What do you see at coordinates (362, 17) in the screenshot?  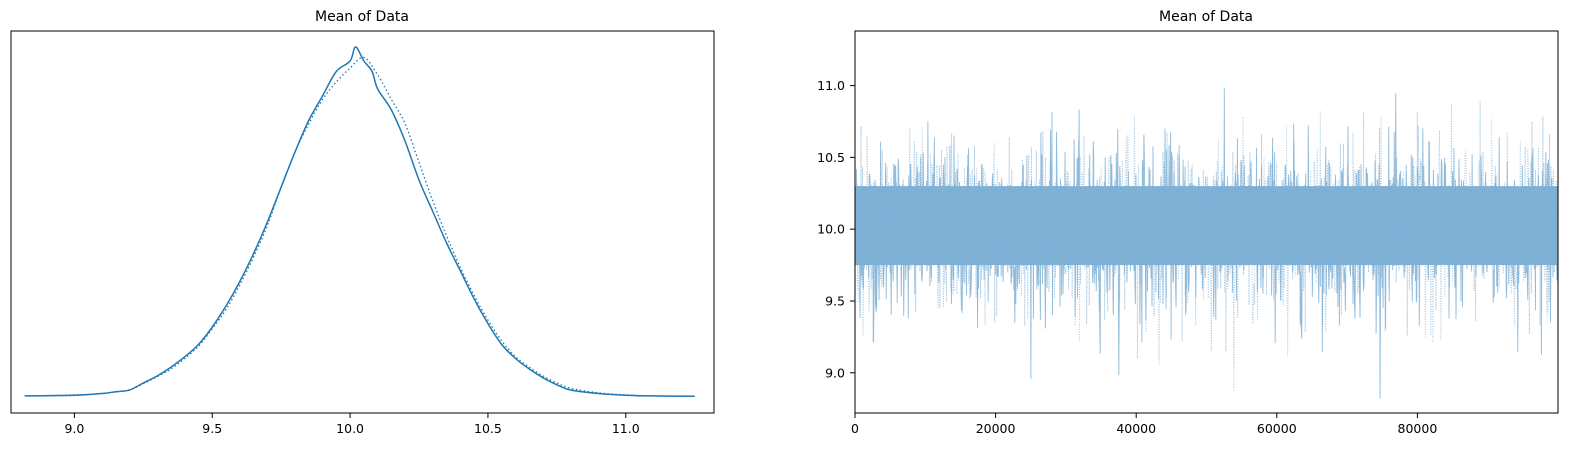 I see `density-title: Mean of Data` at bounding box center [362, 17].